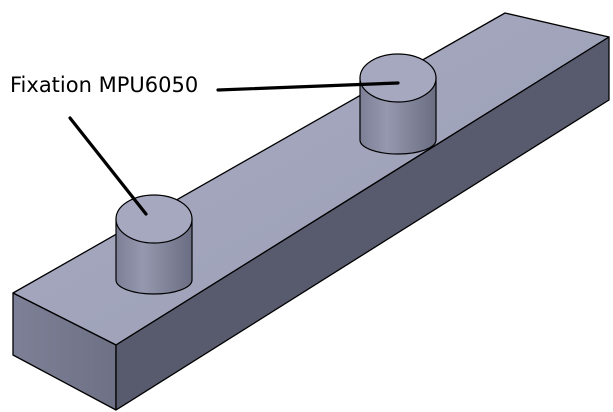 The height and width of the screenshot is (412, 613). Describe the element at coordinates (154, 219) in the screenshot. I see `cylinder-left-top` at that location.